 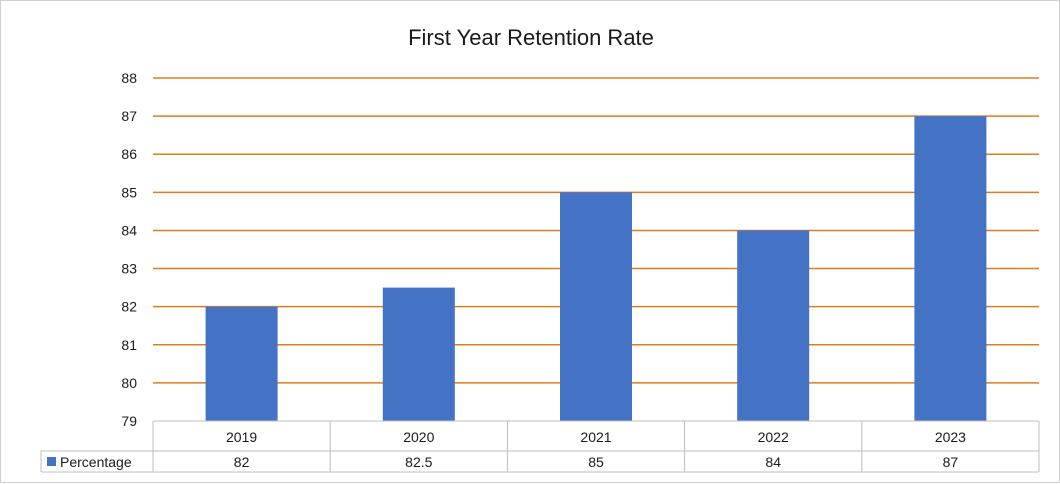 What do you see at coordinates (531, 37) in the screenshot?
I see `chart-title: First Year Retention Rate` at bounding box center [531, 37].